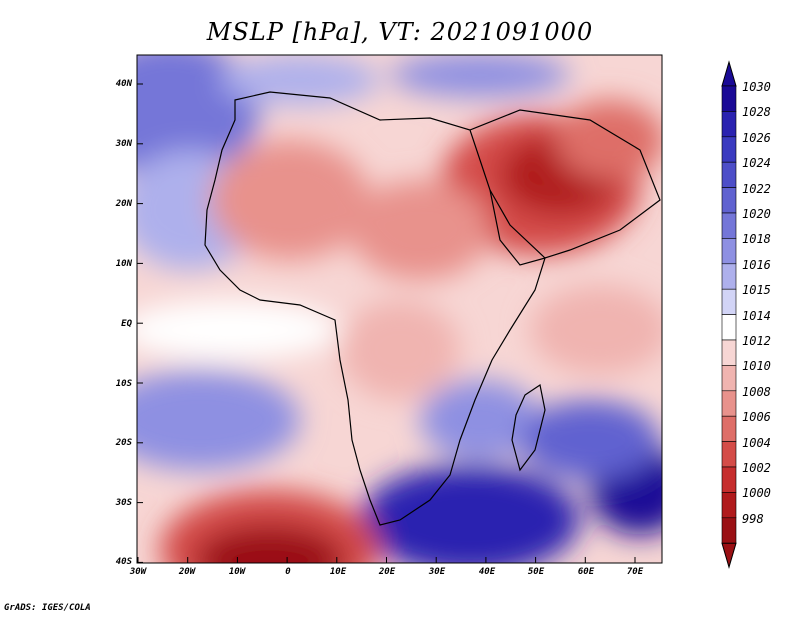  What do you see at coordinates (756, 315) in the screenshot?
I see `colorbar-label: 1014` at bounding box center [756, 315].